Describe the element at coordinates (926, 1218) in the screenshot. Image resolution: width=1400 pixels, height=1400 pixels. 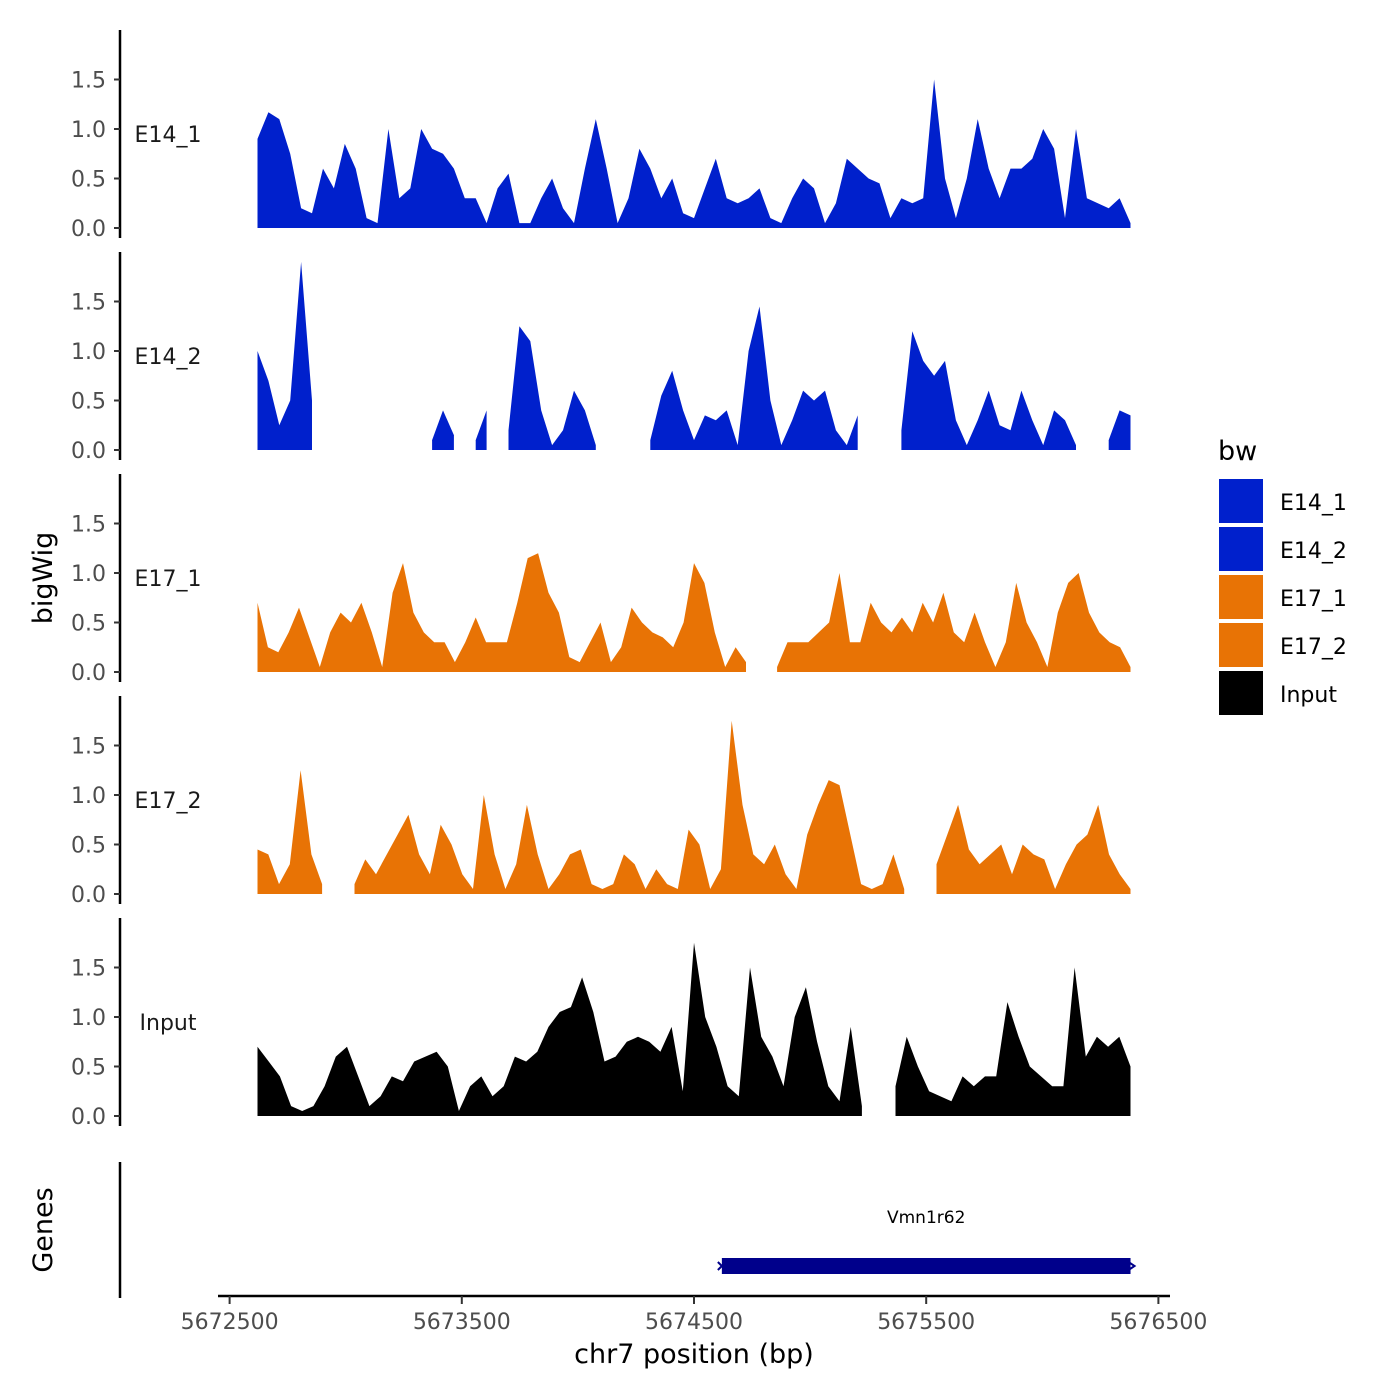
I see `gene-label-Vmn1r62: Vmn1r62` at that location.